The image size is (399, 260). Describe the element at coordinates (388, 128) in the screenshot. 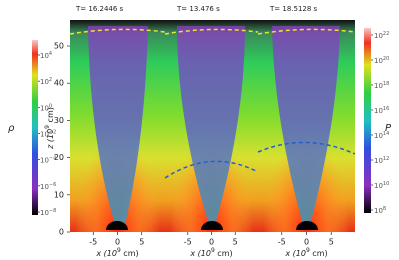

I see `p-label: P` at that location.